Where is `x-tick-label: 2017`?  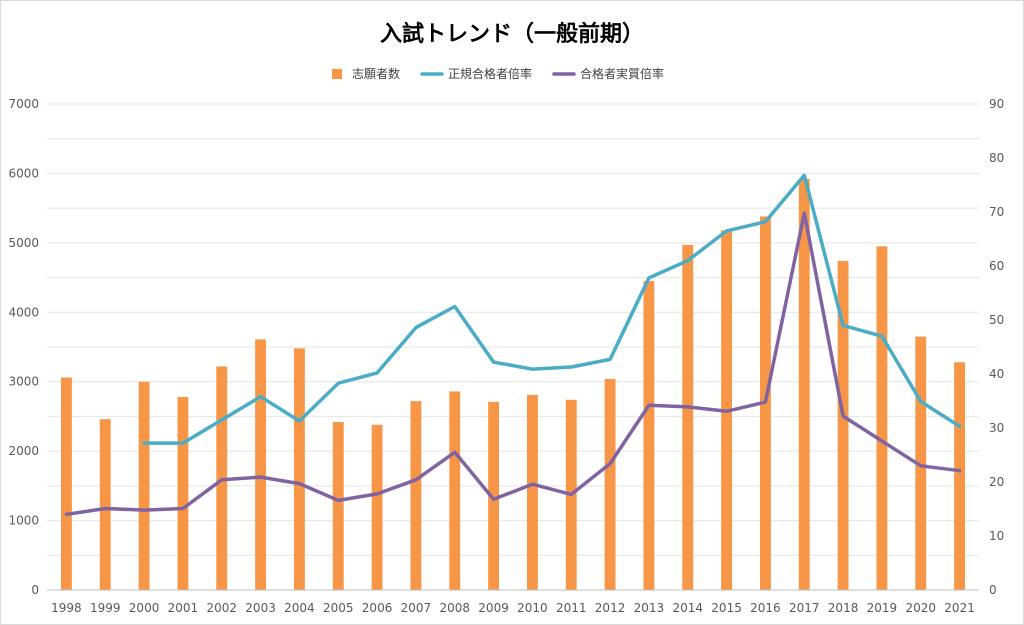 x-tick-label: 2017 is located at coordinates (804, 608).